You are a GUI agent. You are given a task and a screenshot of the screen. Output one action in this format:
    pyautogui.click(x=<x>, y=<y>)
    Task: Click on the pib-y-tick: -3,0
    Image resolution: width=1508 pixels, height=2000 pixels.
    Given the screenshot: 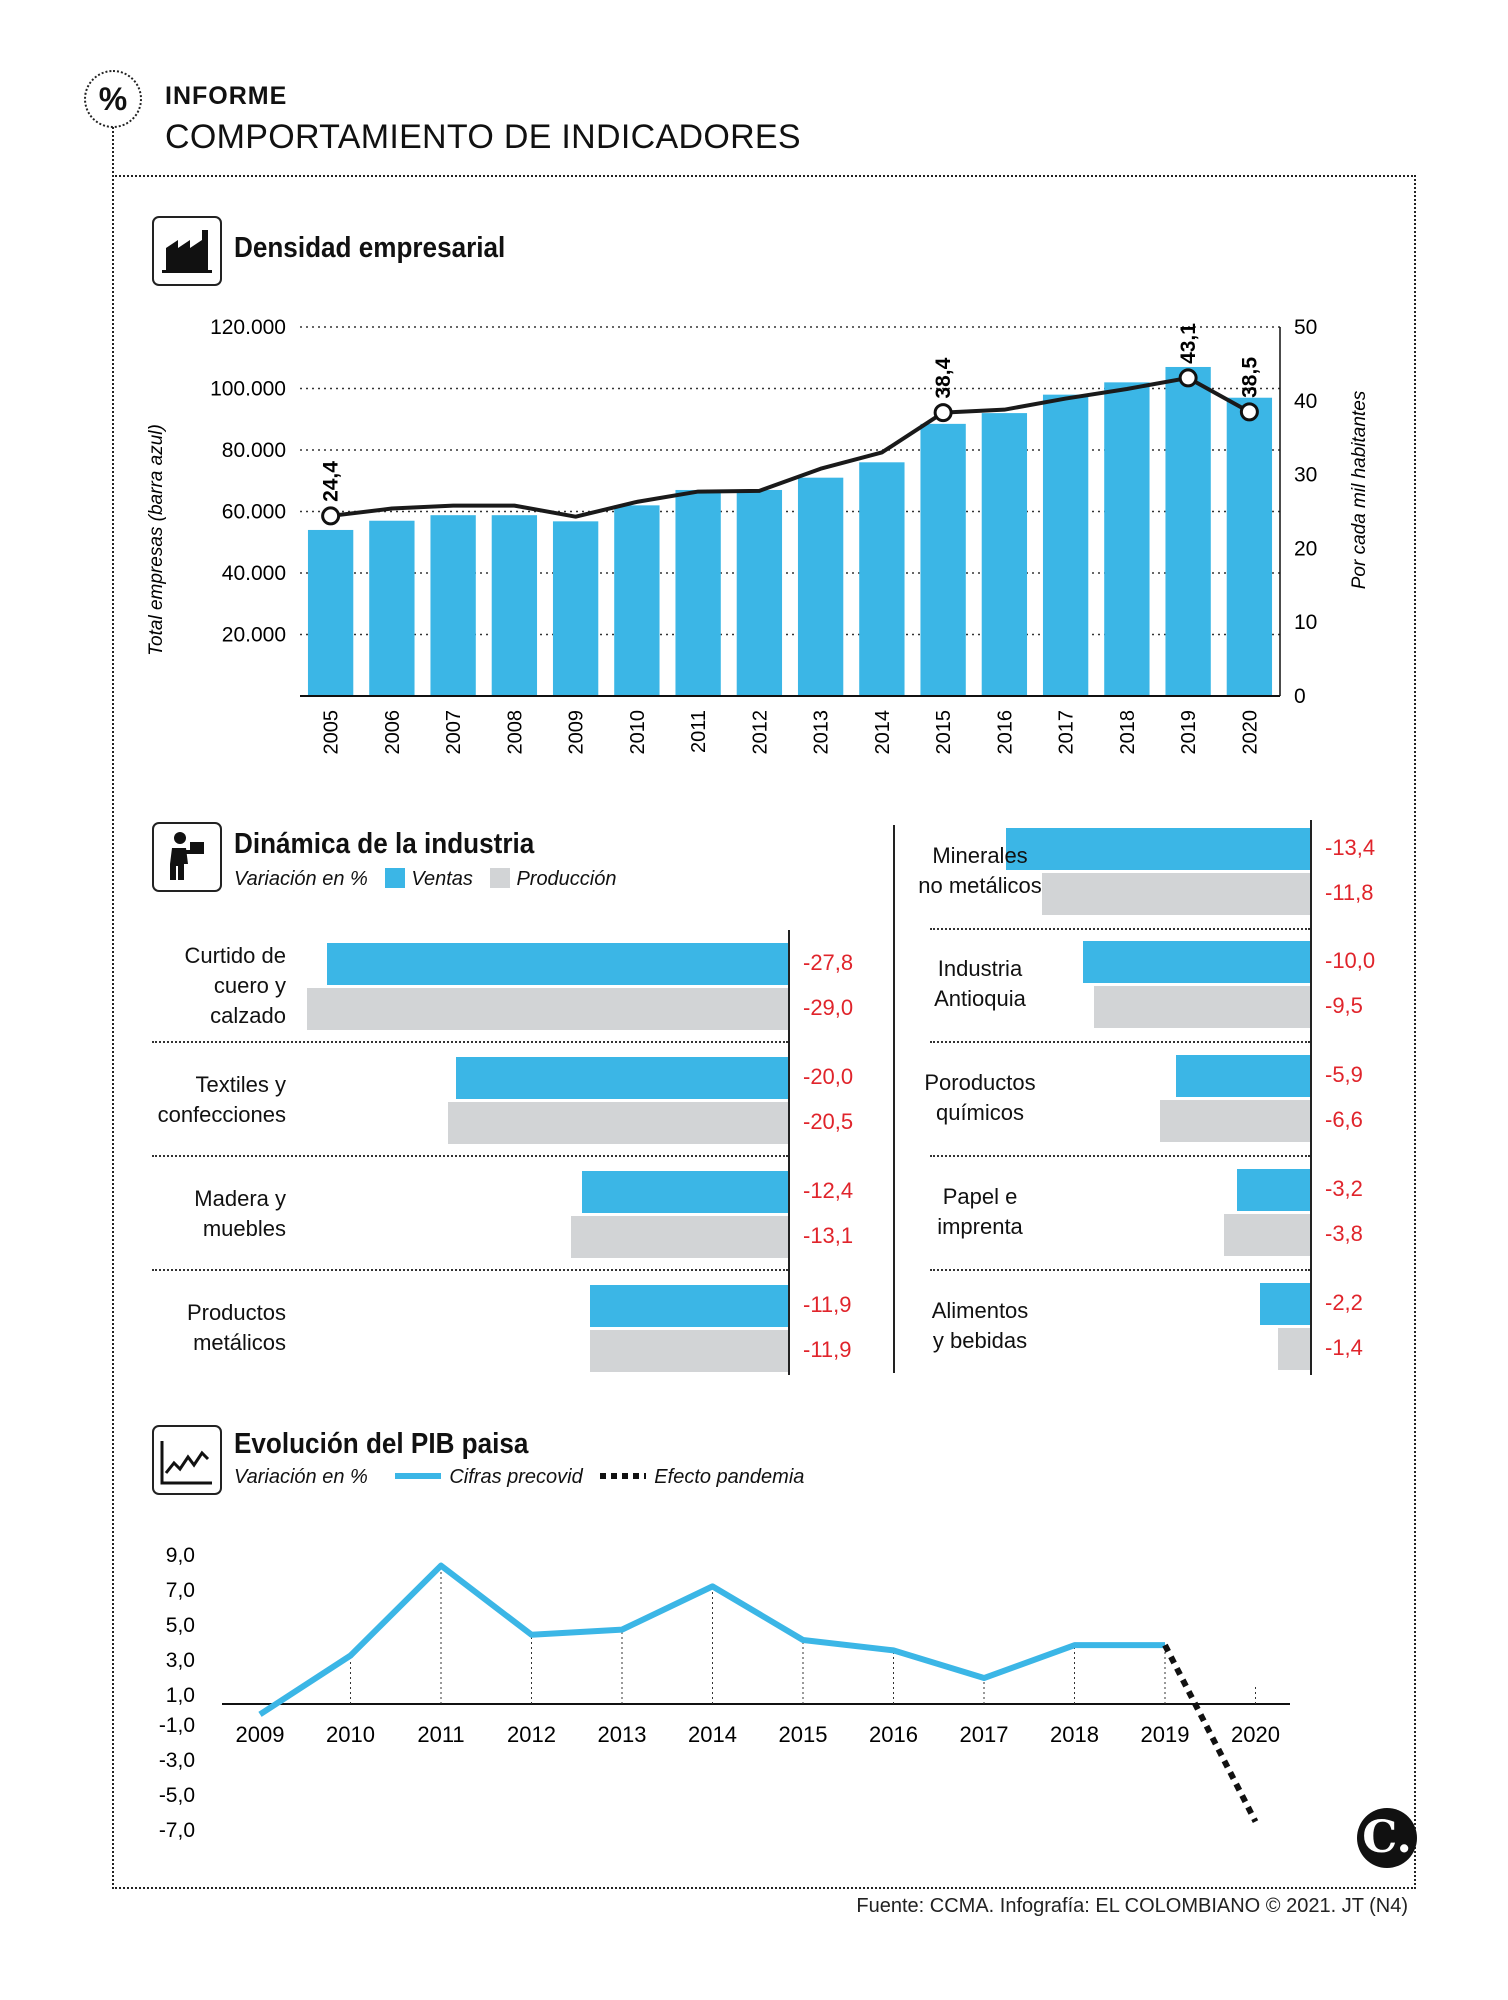 What is the action you would take?
    pyautogui.click(x=177, y=1760)
    